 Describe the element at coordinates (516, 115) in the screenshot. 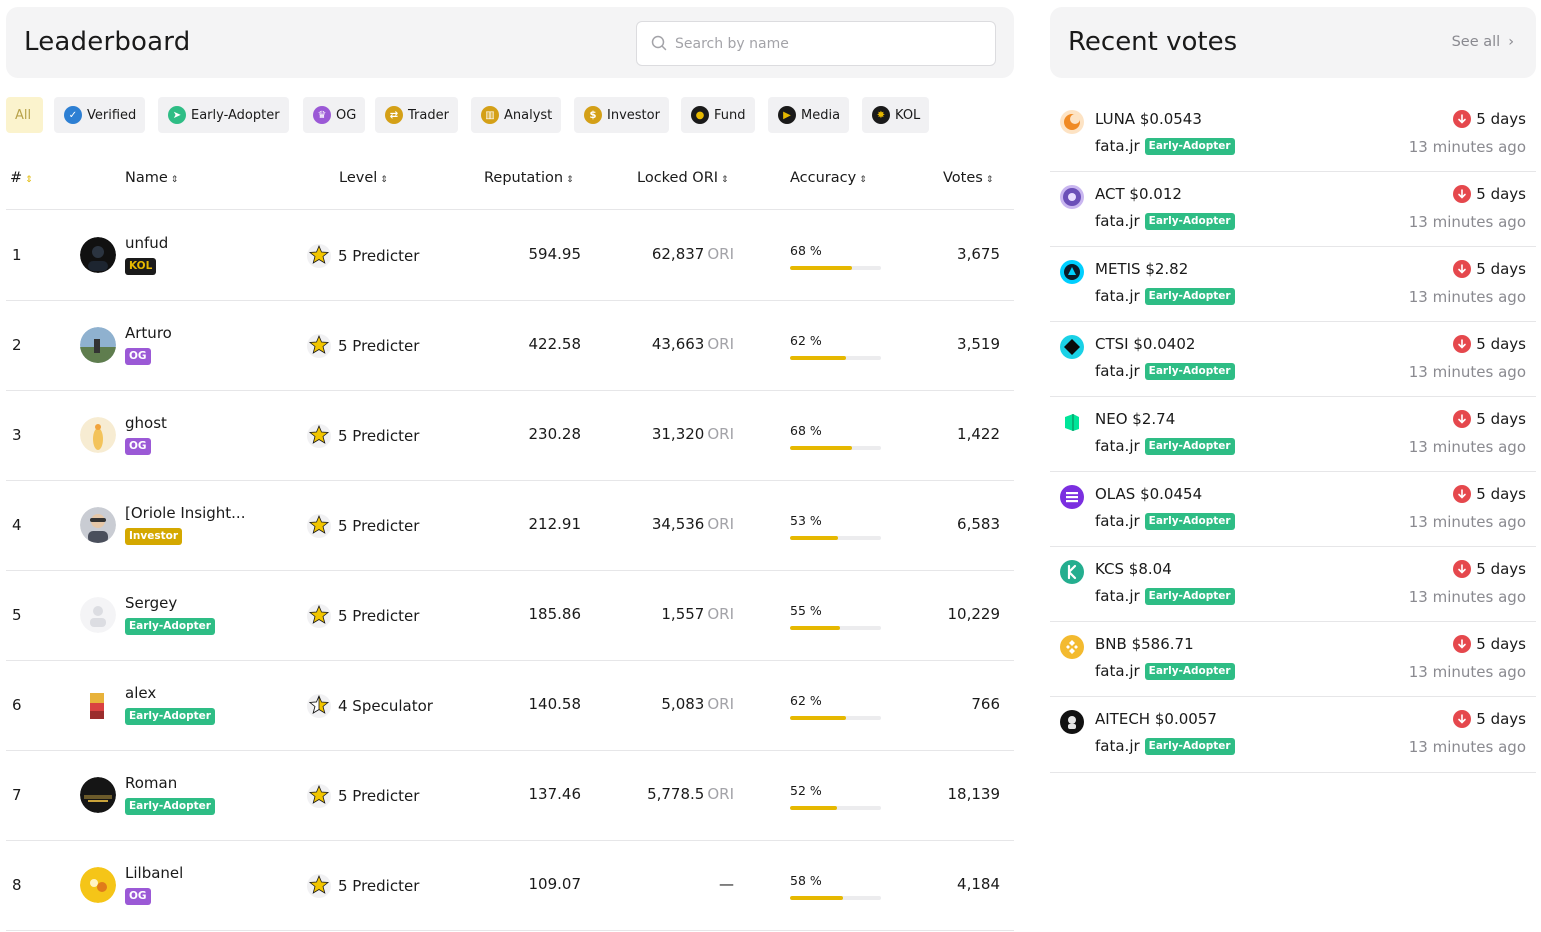

I see `filter-analyst: ▥ Analyst` at that location.